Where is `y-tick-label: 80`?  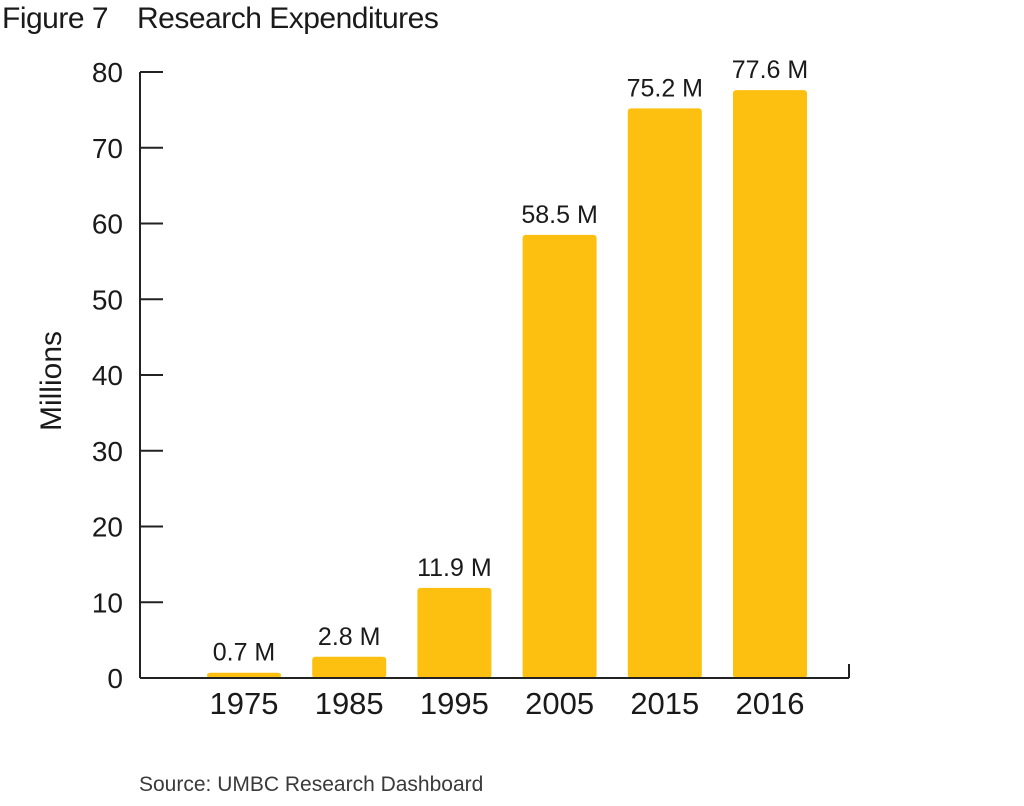 y-tick-label: 80 is located at coordinates (107, 72).